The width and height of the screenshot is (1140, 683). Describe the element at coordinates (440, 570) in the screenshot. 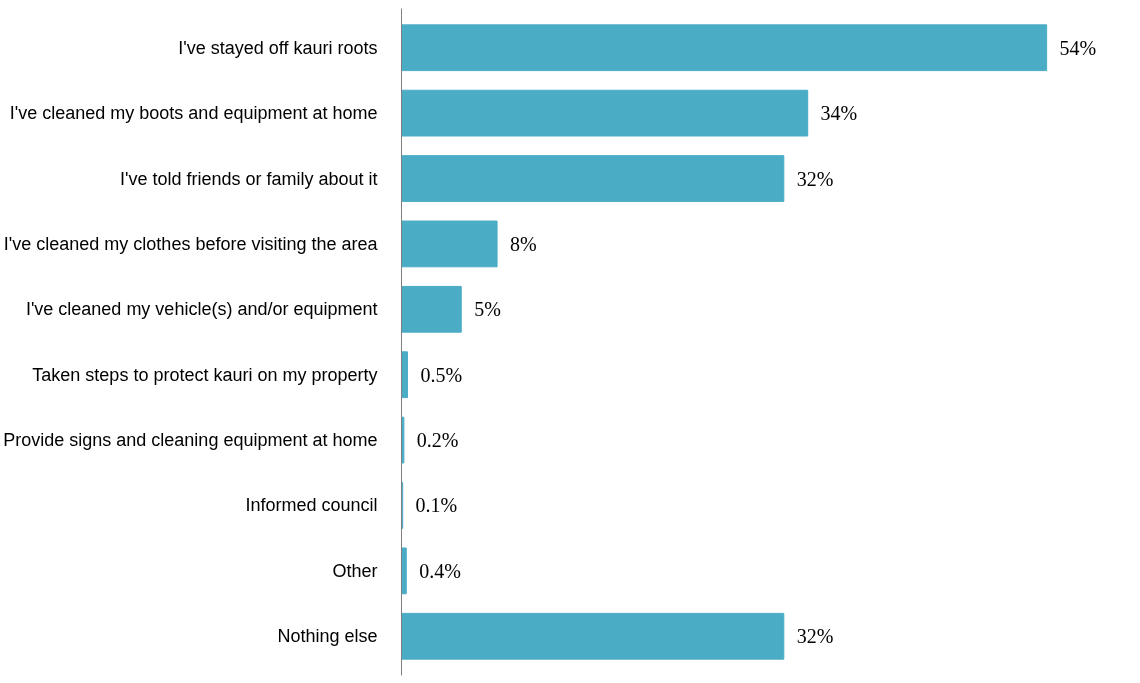

I see `data-label: 0.4%` at that location.